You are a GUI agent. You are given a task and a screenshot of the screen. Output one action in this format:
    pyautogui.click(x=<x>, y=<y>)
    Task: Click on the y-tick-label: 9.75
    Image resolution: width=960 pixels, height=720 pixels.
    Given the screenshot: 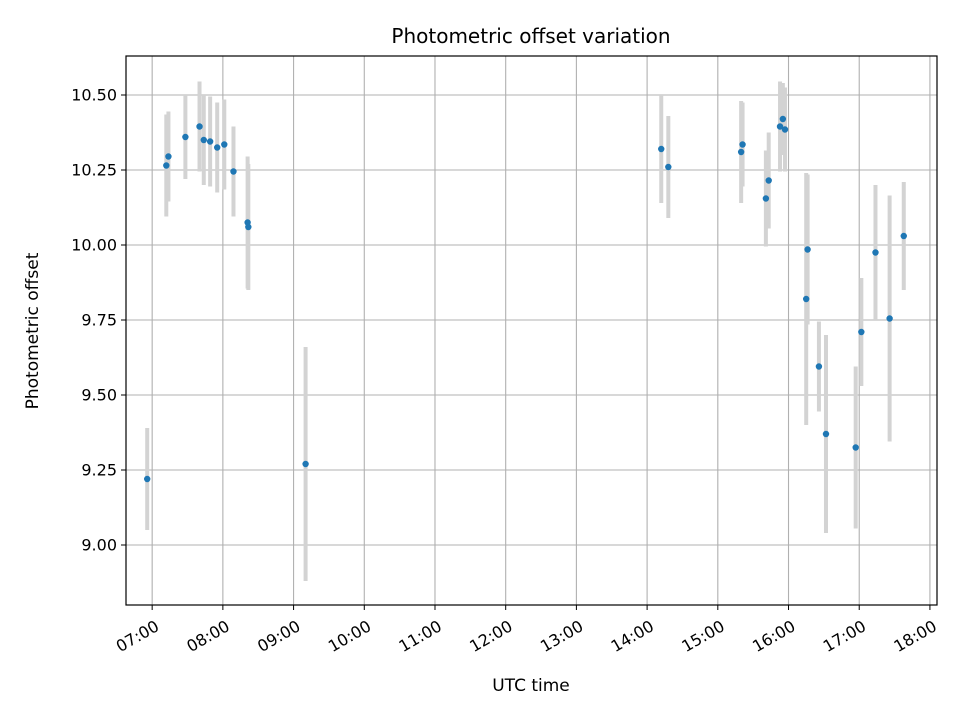 What is the action you would take?
    pyautogui.click(x=99, y=320)
    